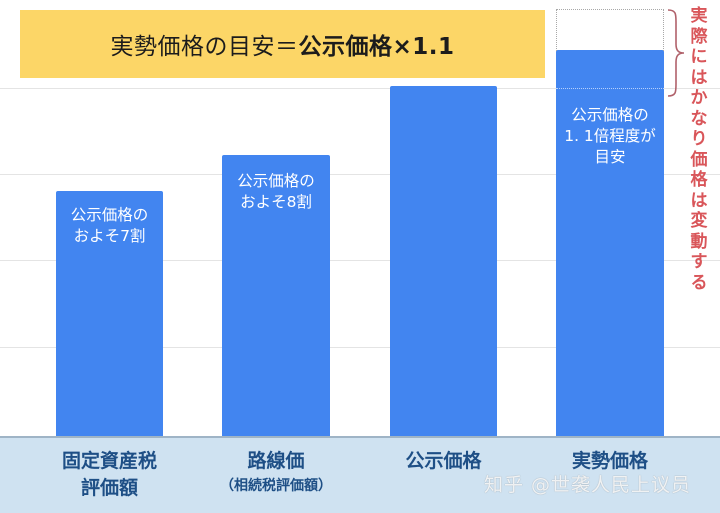 Image resolution: width=720 pixels, height=513 pixels. I want to click on category-label-public-price: 公示価格, so click(443, 461).